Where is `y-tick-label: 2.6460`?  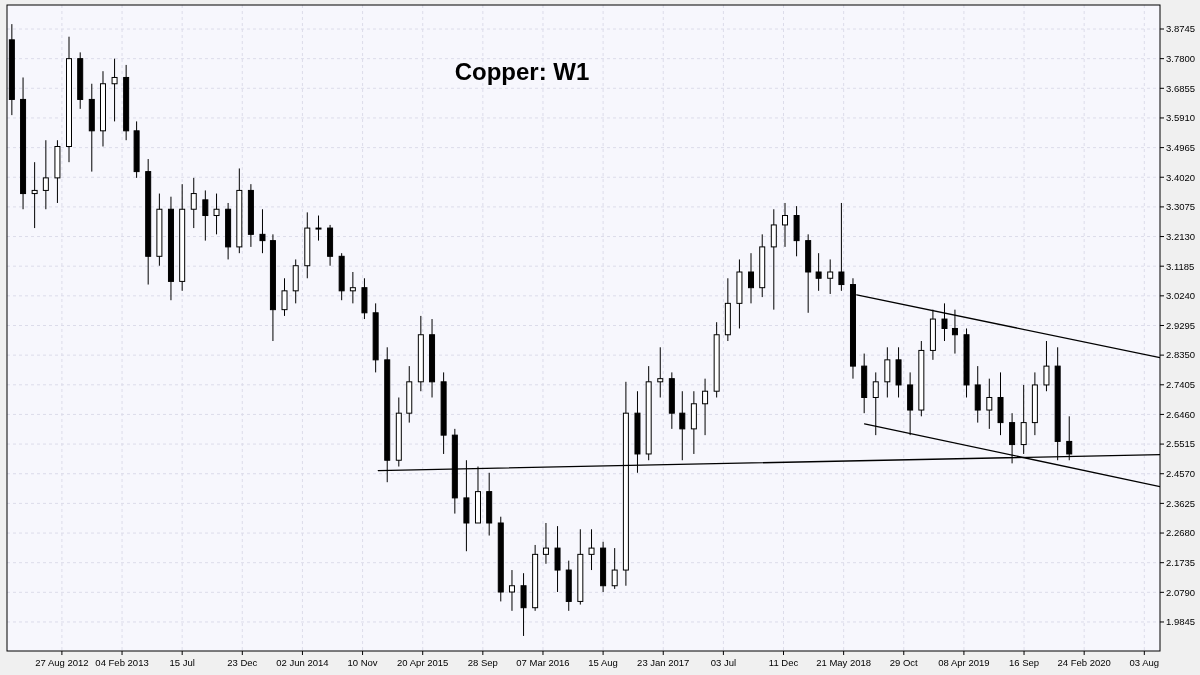 y-tick-label: 2.6460 is located at coordinates (1181, 414).